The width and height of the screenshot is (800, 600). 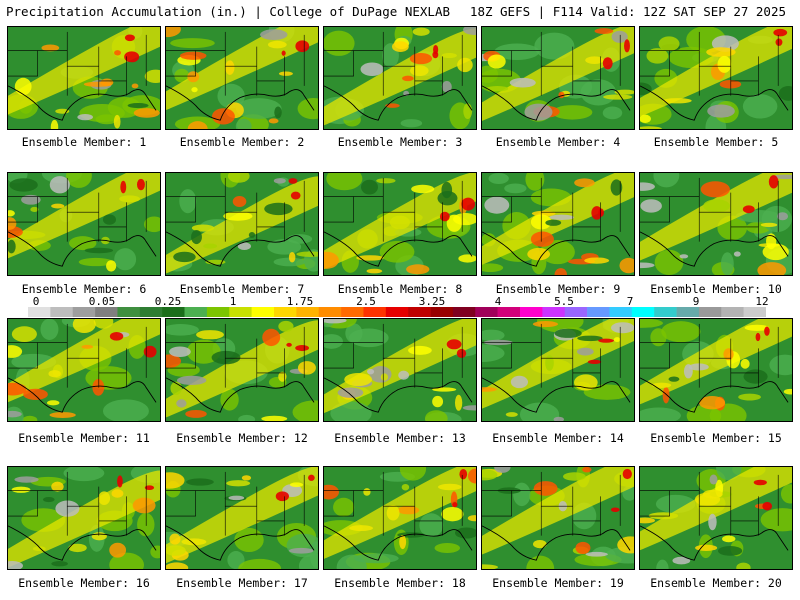 What do you see at coordinates (716, 438) in the screenshot?
I see `panel-label: Ensemble Member: 15` at bounding box center [716, 438].